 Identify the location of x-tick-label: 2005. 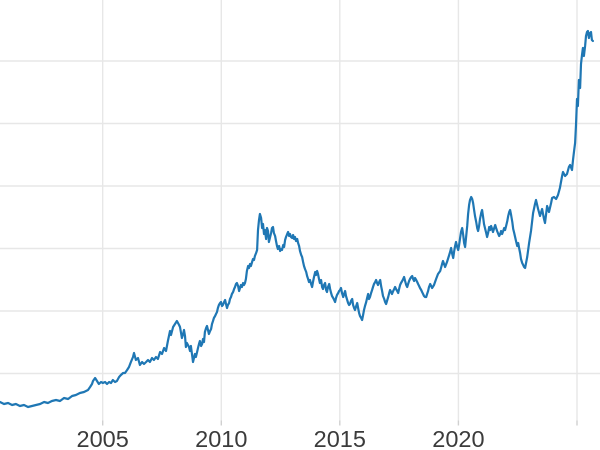
(103, 438).